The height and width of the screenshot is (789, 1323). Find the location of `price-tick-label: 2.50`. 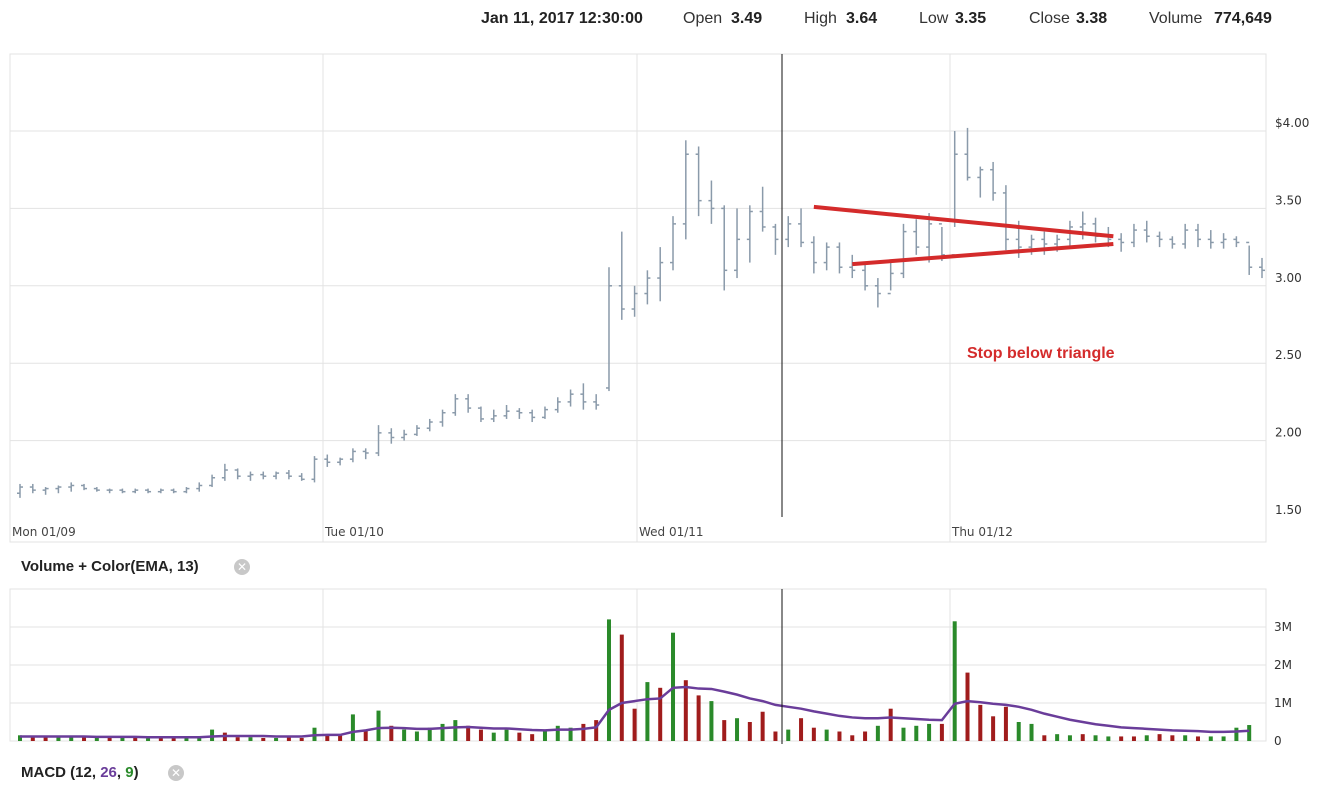

price-tick-label: 2.50 is located at coordinates (1288, 355).